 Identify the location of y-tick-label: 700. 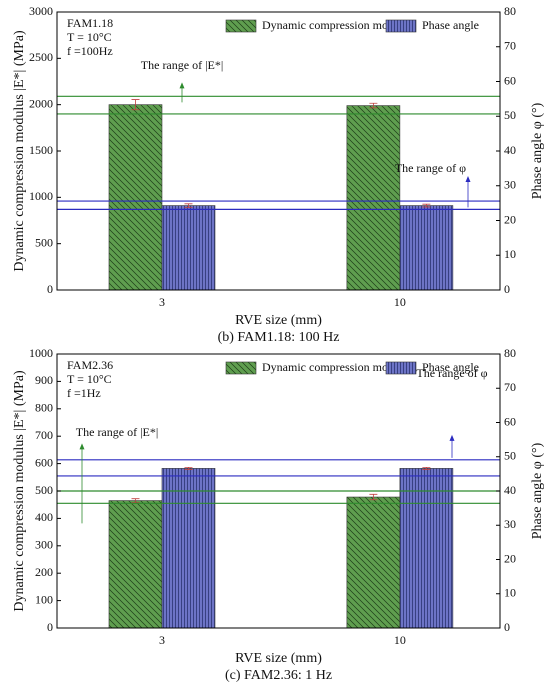
(44, 435).